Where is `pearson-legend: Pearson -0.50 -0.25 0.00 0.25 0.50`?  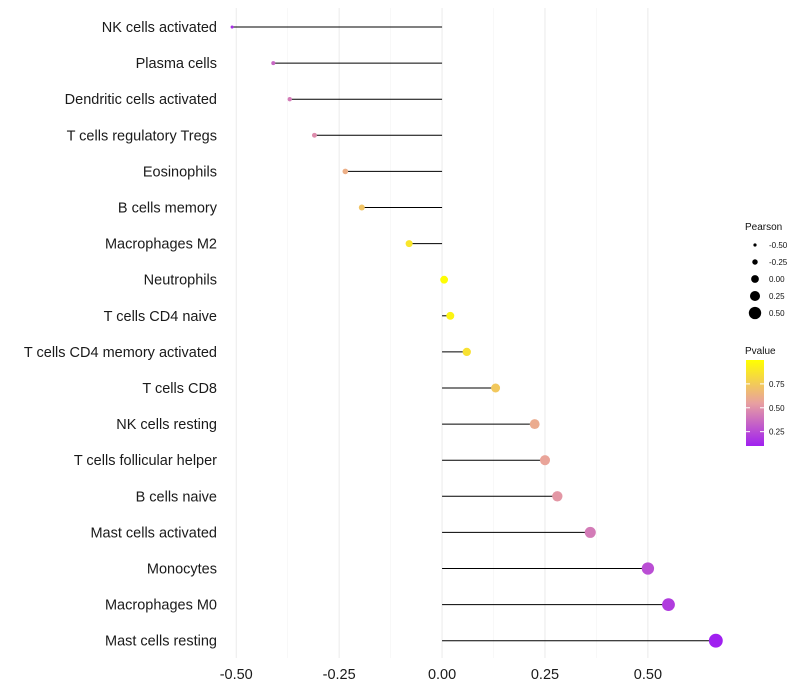 pearson-legend: Pearson -0.50 -0.25 0.00 0.25 0.50 is located at coordinates (766, 271).